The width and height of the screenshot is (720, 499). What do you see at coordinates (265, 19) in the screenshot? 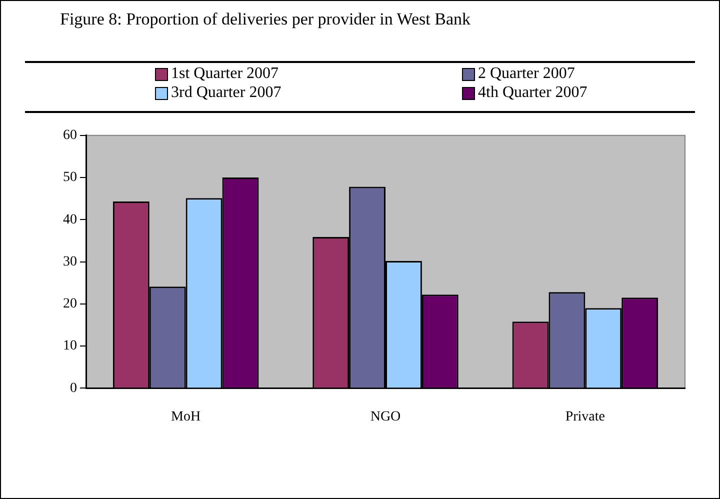
I see `chart-title: Figure 8: Proportion of deliveries per provider in West Bank` at bounding box center [265, 19].